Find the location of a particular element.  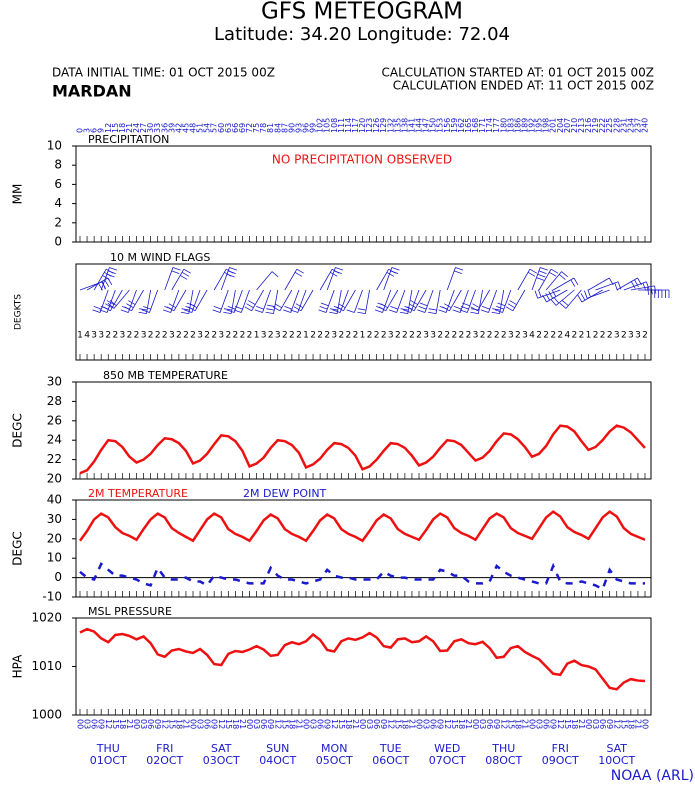

forecast-hour-label: 18 is located at coordinates (122, 128).